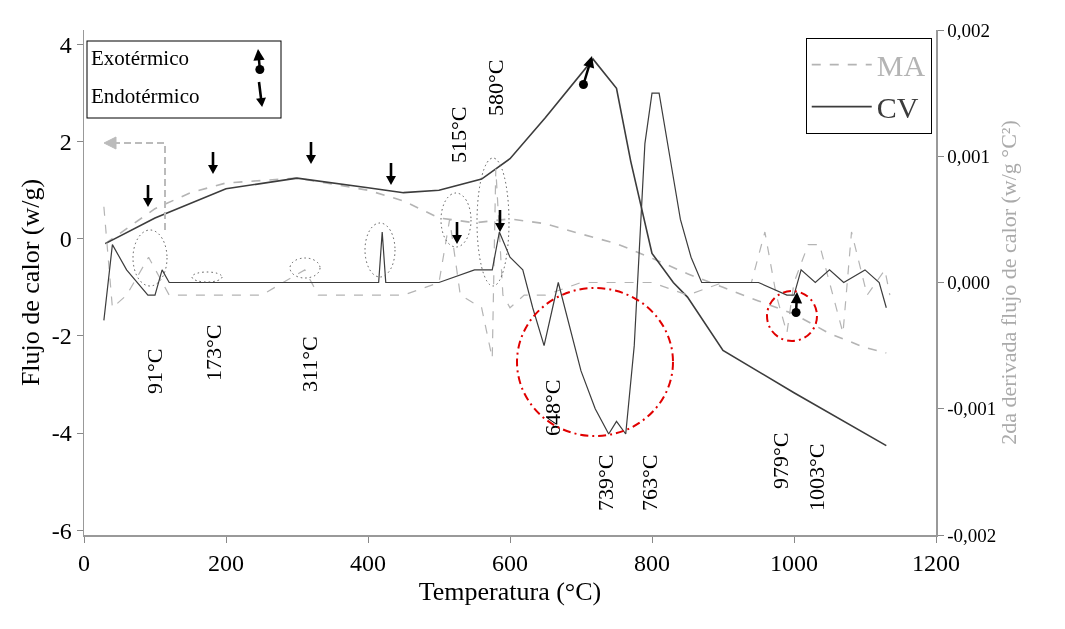 Image resolution: width=1065 pixels, height=629 pixels. I want to click on y2-tick-label: 0,001, so click(969, 156).